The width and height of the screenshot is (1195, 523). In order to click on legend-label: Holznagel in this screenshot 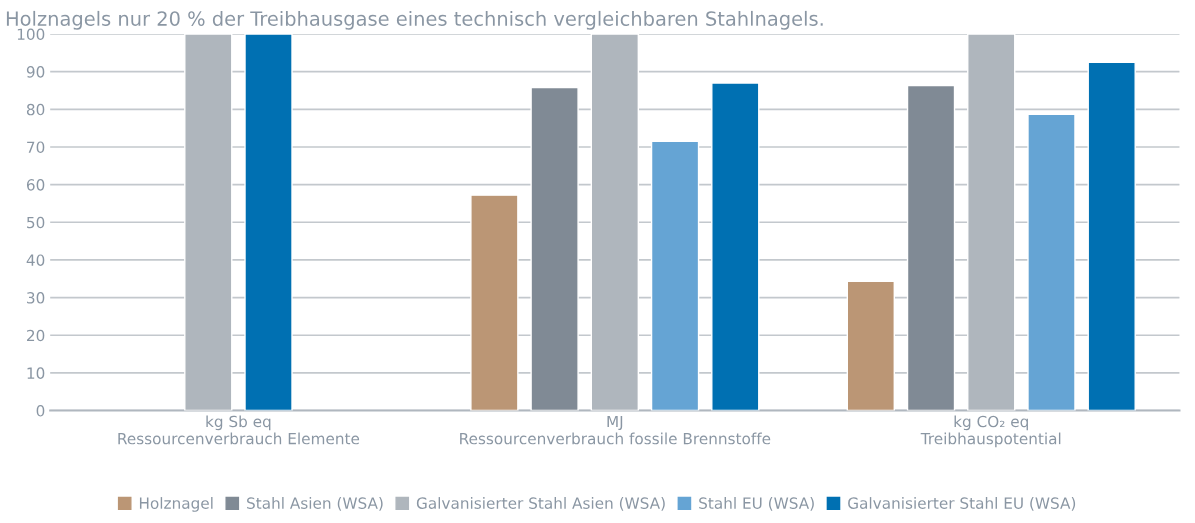, I will do `click(176, 504)`.